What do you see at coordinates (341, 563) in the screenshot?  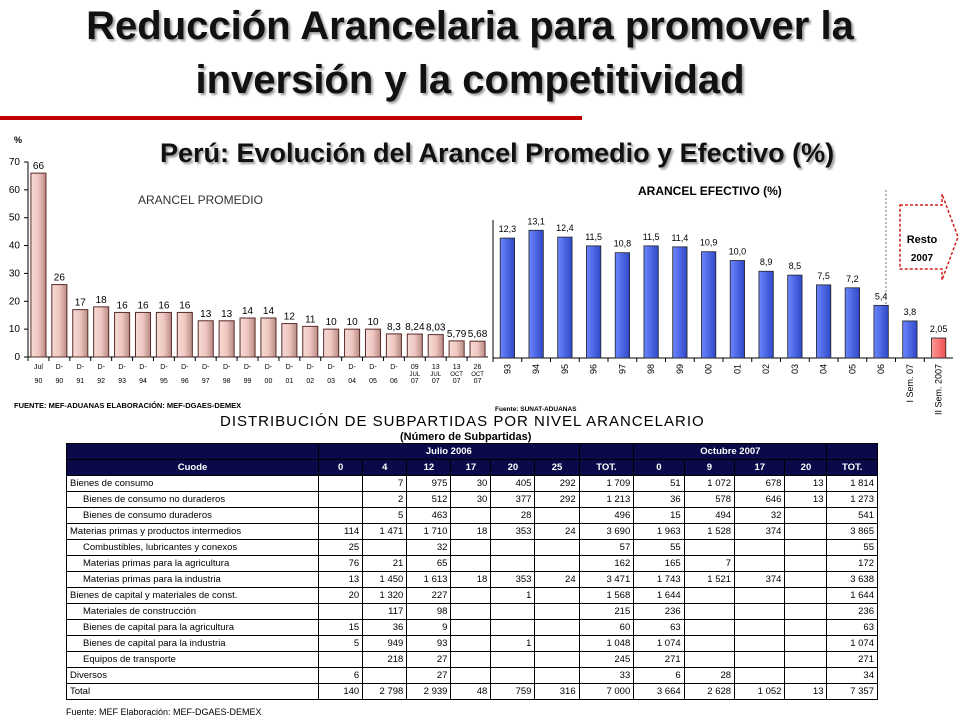 I see `table-cell: 76` at bounding box center [341, 563].